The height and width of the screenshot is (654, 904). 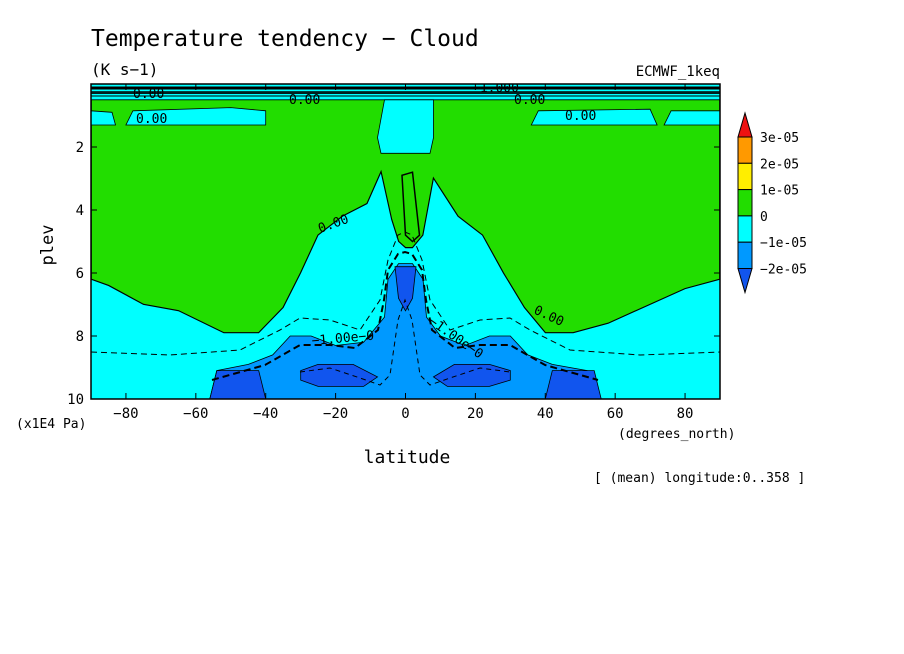 I want to click on chart-units: (K s−1), so click(x=124, y=69).